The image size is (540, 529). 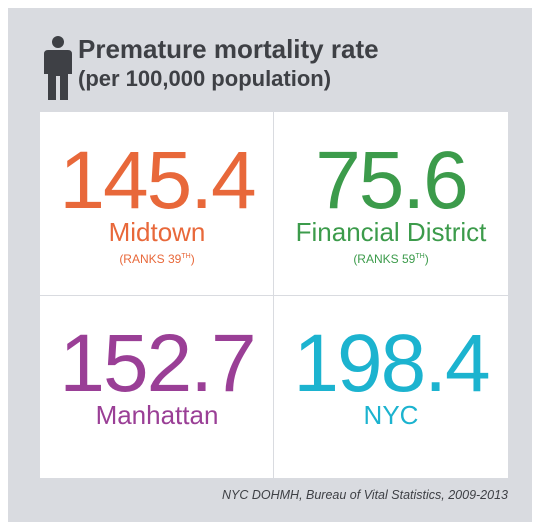 I want to click on stat-cell: 75.6 Financial District (RANKS 59TH), so click(x=391, y=203).